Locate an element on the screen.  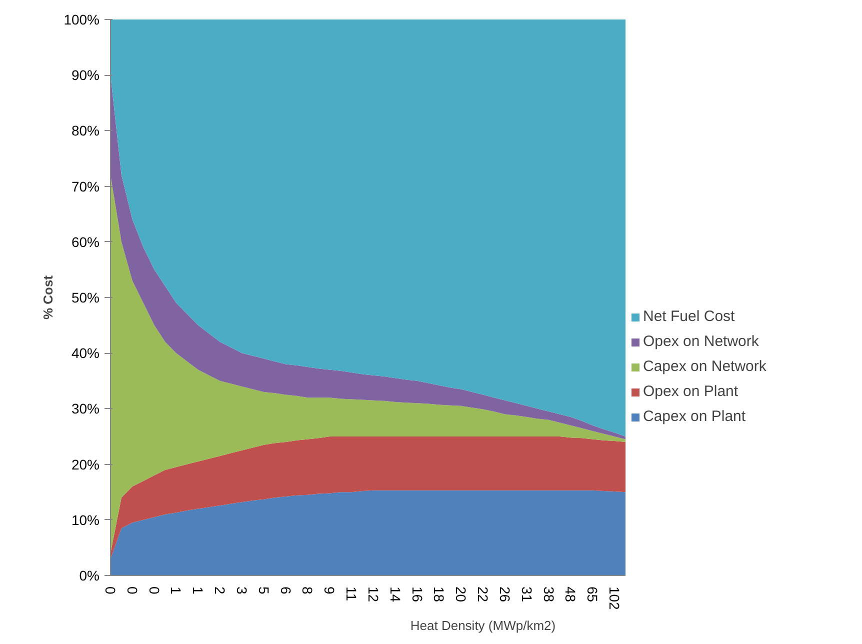
x-tick-label: 16 is located at coordinates (417, 594).